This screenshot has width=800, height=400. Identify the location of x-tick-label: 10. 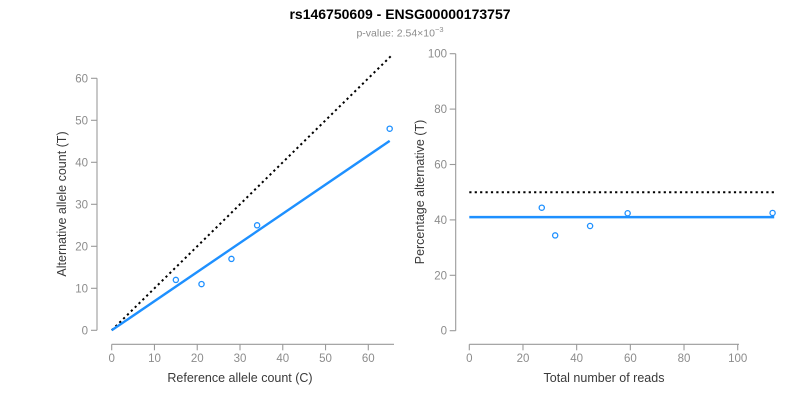
(154, 359).